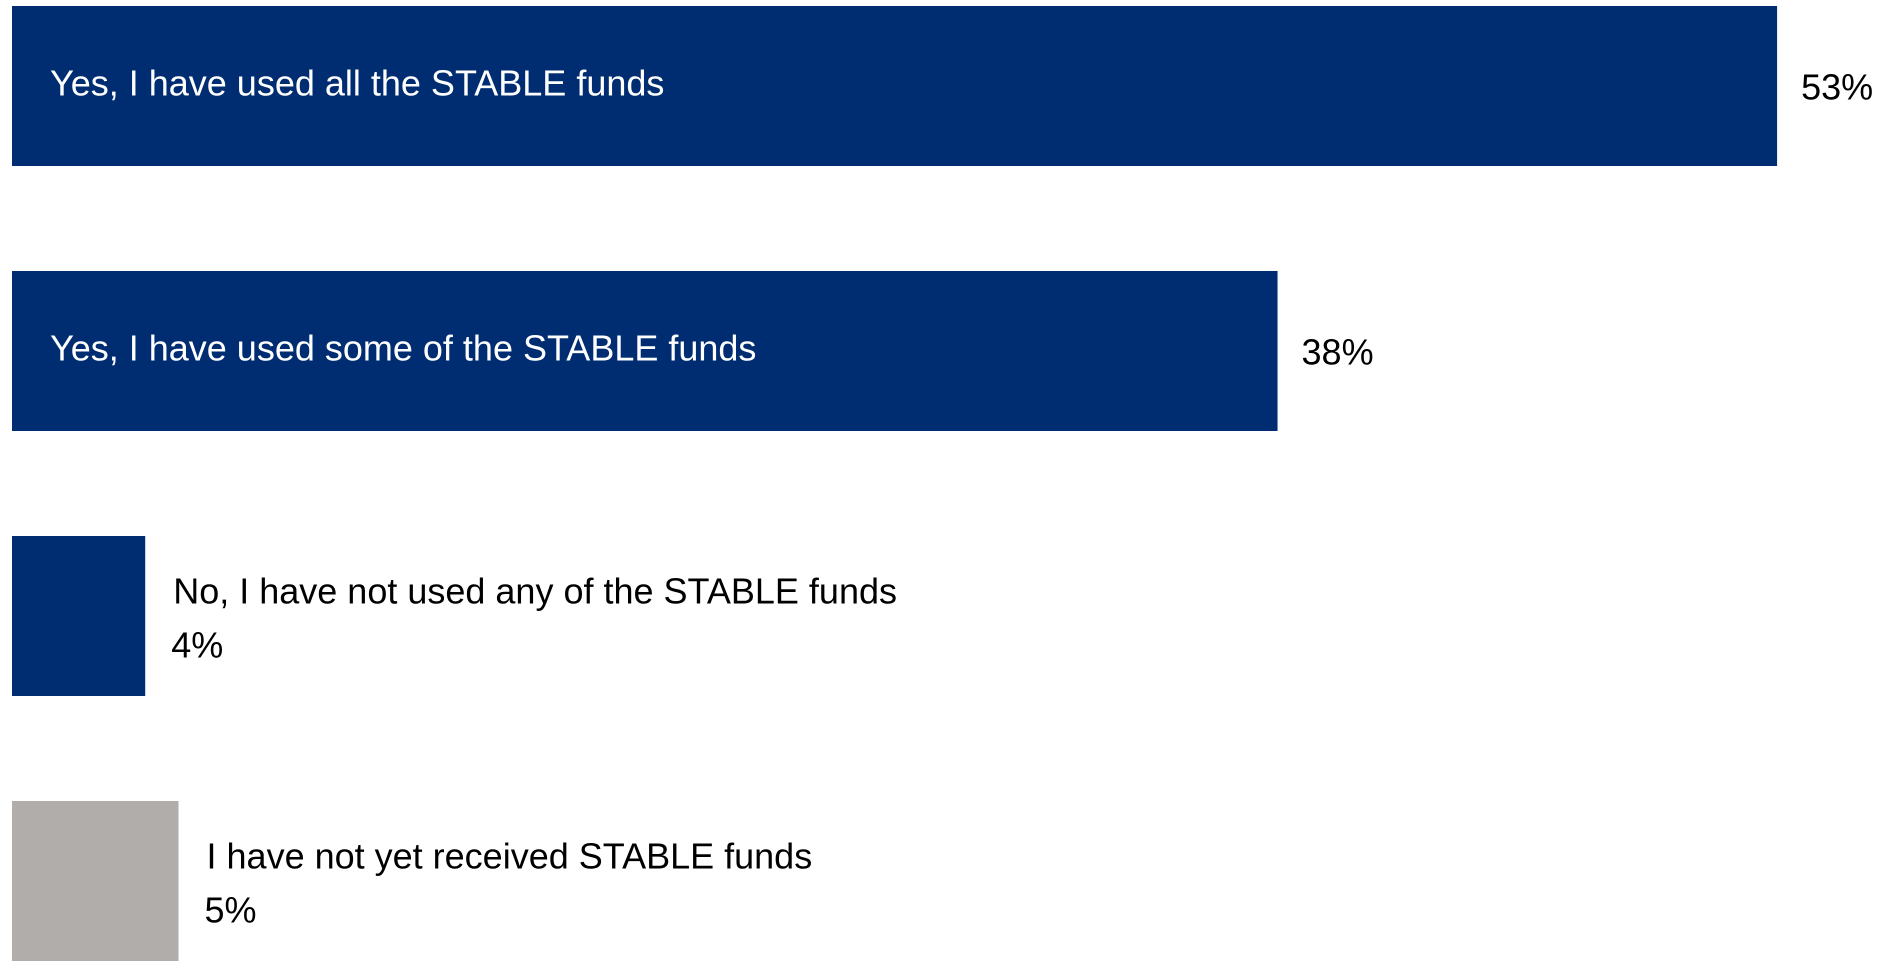 This screenshot has height=961, width=1894. I want to click on value-label: 53%, so click(1837, 87).